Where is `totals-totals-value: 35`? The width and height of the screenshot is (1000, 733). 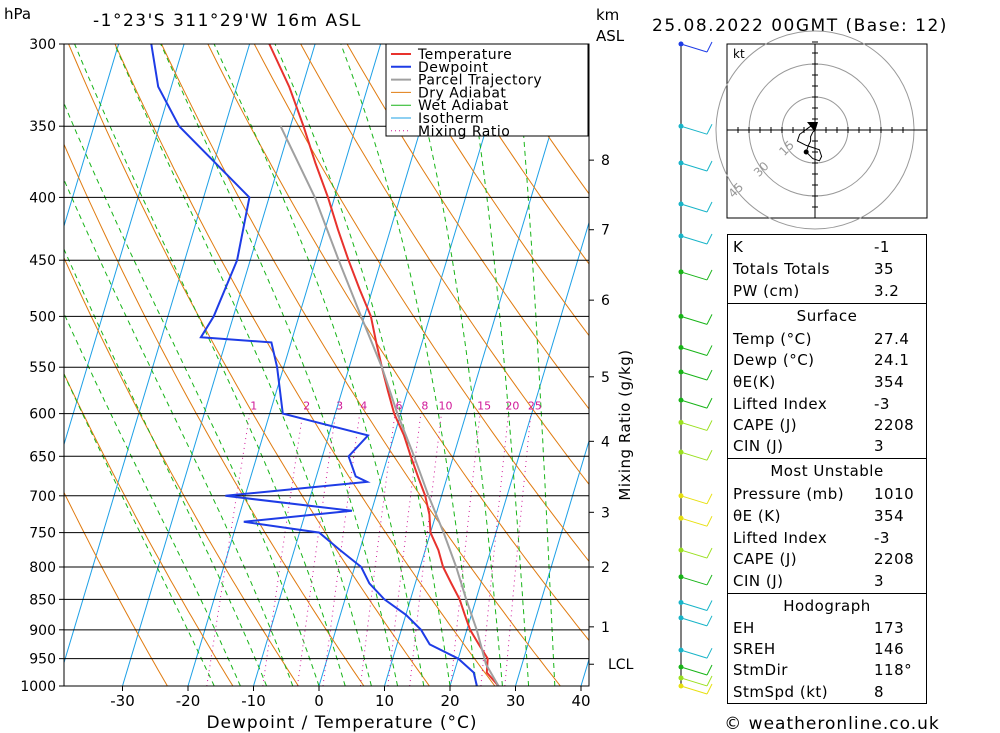 totals-totals-value: 35 is located at coordinates (884, 269).